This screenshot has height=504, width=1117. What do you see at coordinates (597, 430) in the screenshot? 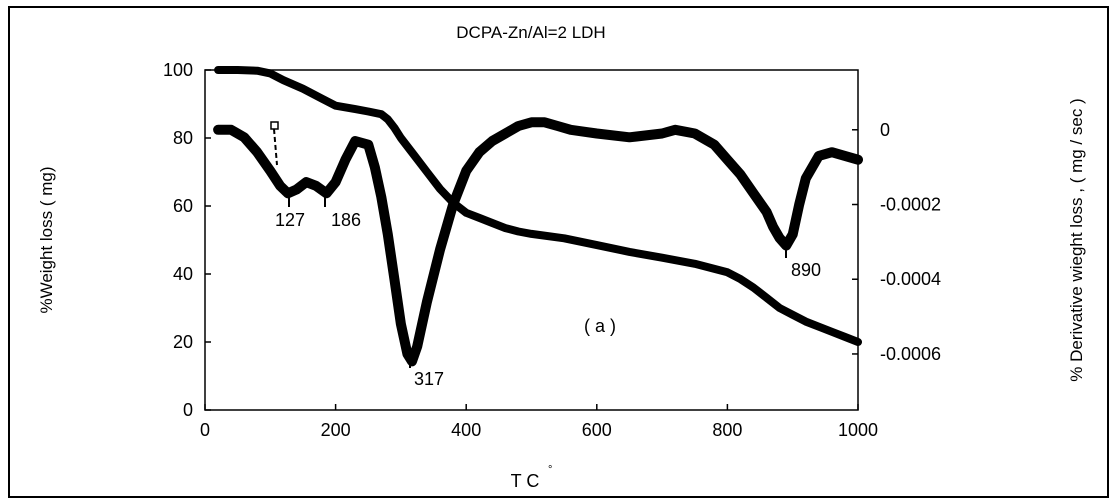
I see `x-tick-label: 600` at bounding box center [597, 430].